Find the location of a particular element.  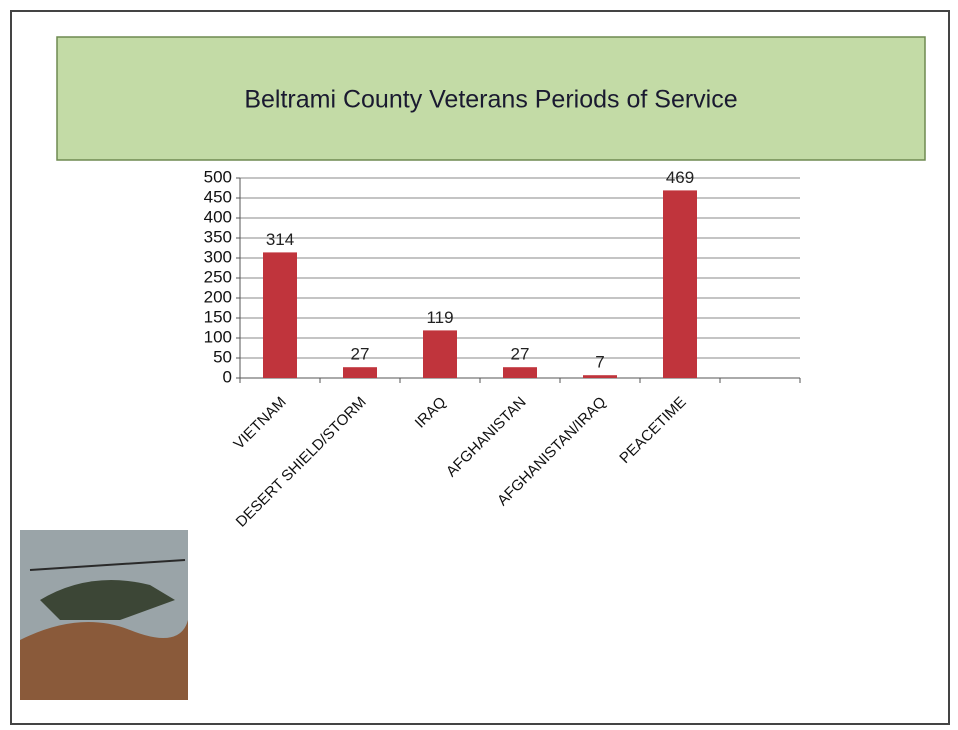

y-tick-label: 50 is located at coordinates (222, 356).